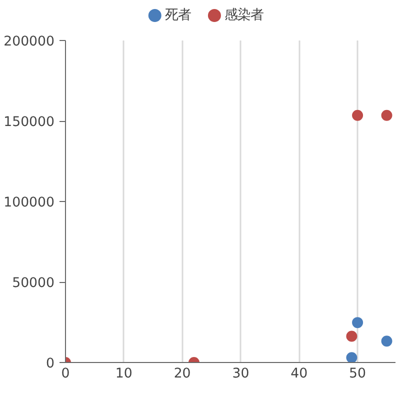 The image size is (408, 408). I want to click on x-tick-label: 40, so click(299, 374).